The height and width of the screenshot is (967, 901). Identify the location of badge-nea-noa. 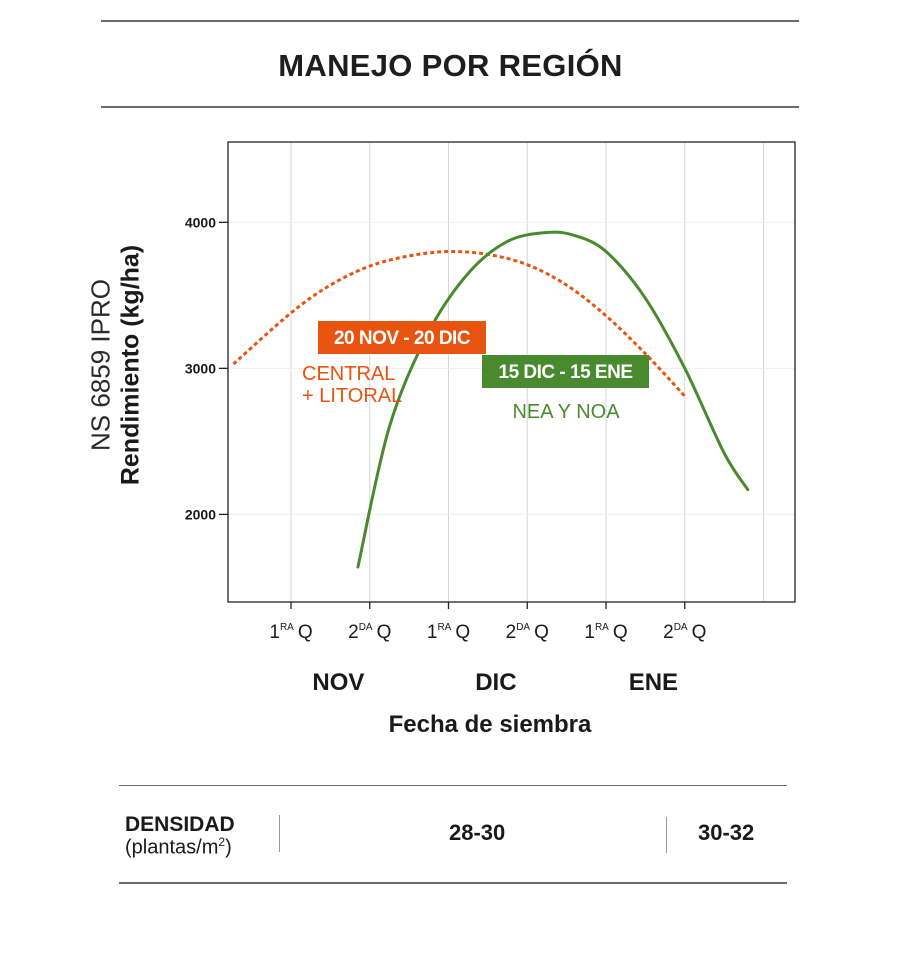
(565, 371).